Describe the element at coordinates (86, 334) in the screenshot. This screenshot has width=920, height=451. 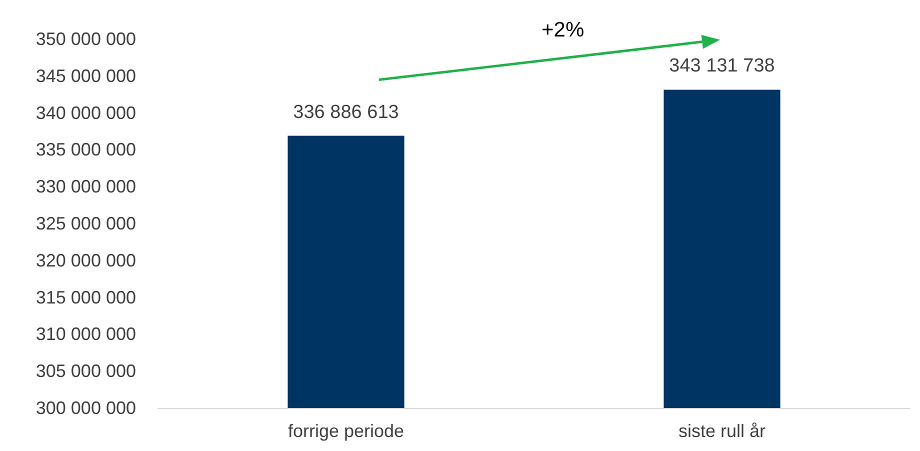
I see `y-tick-label: 310 000 000` at that location.